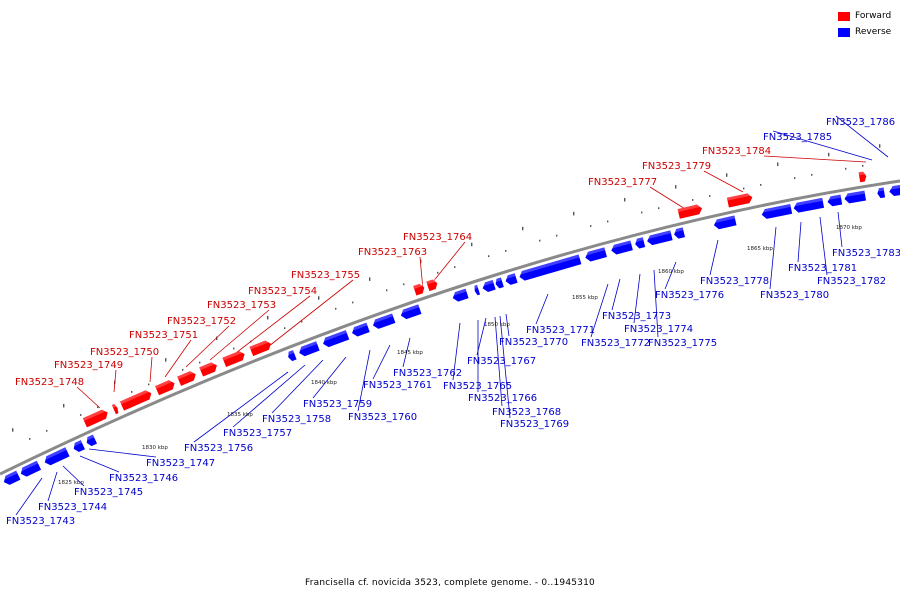  Describe the element at coordinates (851, 281) in the screenshot. I see `gene-label: FN3523_1782` at that location.